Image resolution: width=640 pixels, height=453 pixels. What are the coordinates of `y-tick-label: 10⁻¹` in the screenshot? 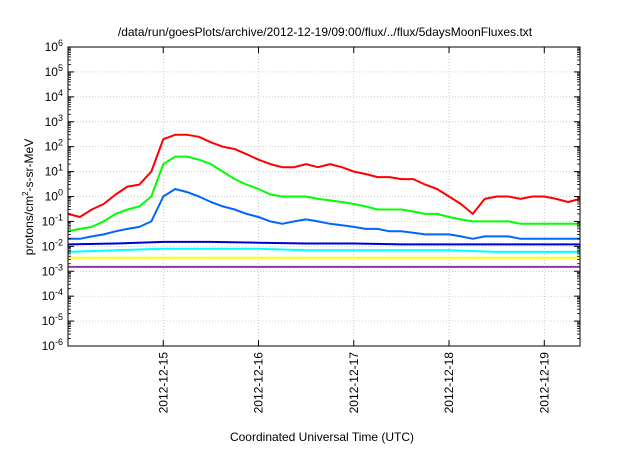 It's located at (52, 220).